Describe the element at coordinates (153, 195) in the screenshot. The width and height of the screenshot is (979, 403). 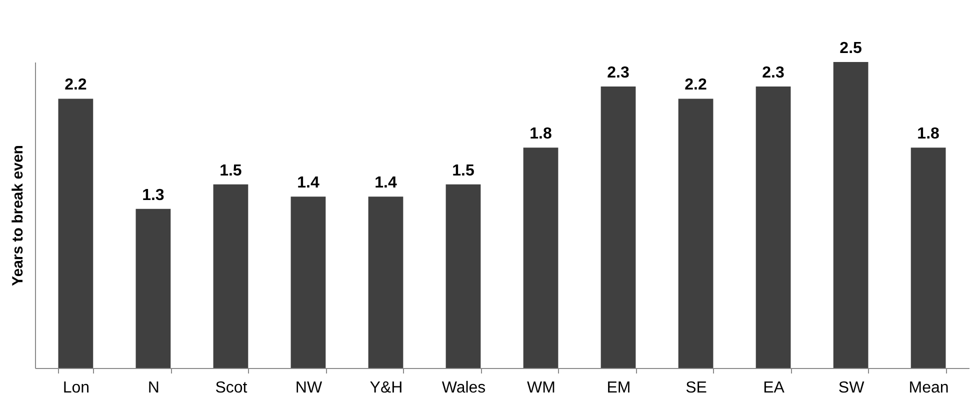
I see `data-label: 1.3` at that location.